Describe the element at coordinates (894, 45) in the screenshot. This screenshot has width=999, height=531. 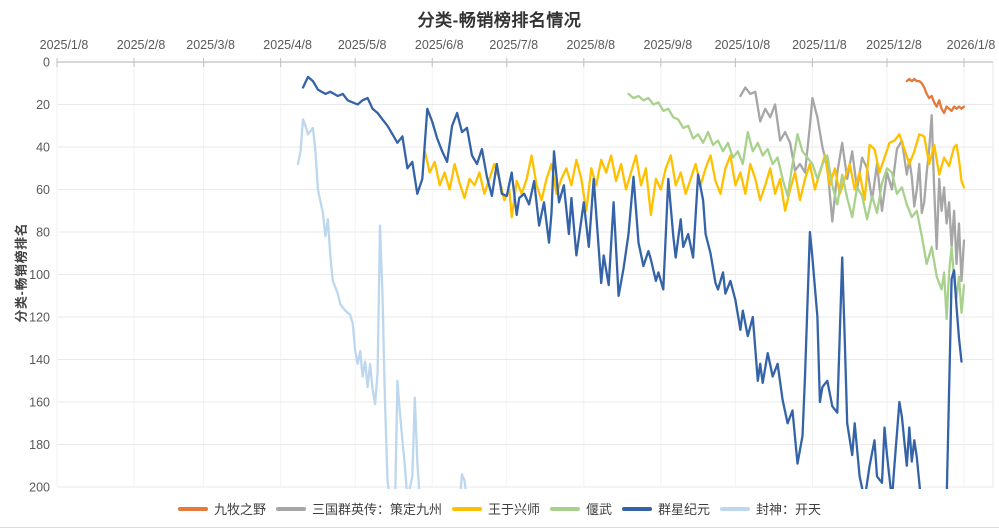
I see `x-tick-label: 2025/12/8` at that location.